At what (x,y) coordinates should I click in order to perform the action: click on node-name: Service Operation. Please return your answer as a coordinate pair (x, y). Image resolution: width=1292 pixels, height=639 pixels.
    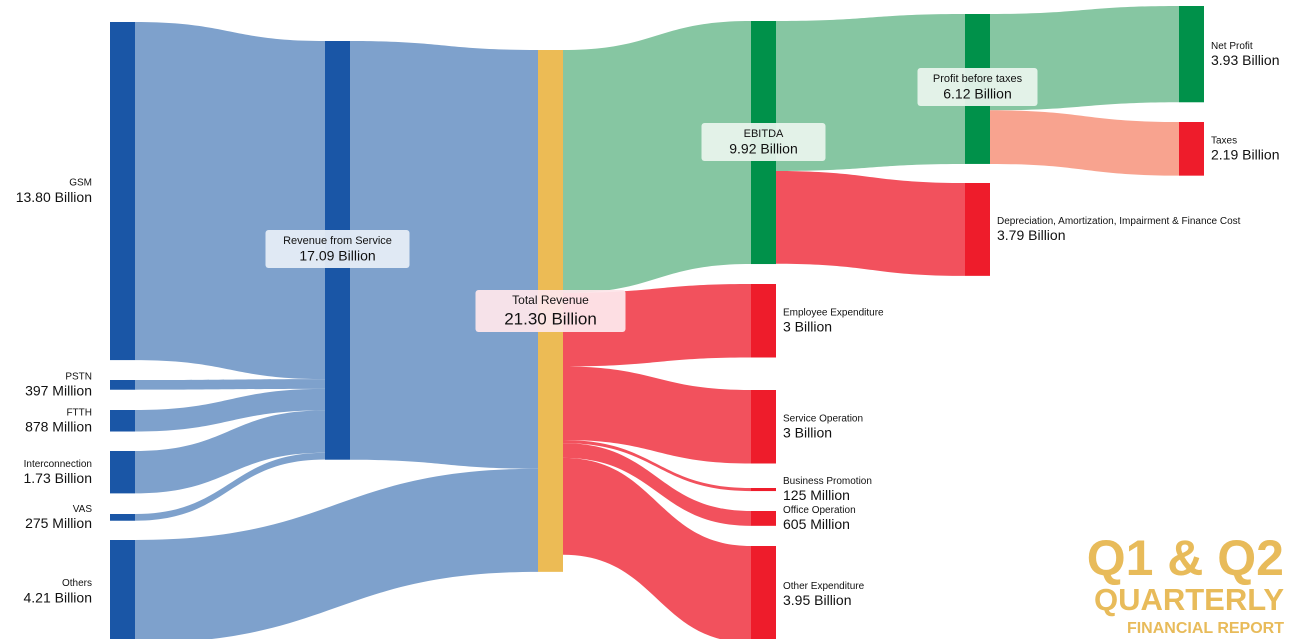
    Looking at the image, I should click on (823, 418).